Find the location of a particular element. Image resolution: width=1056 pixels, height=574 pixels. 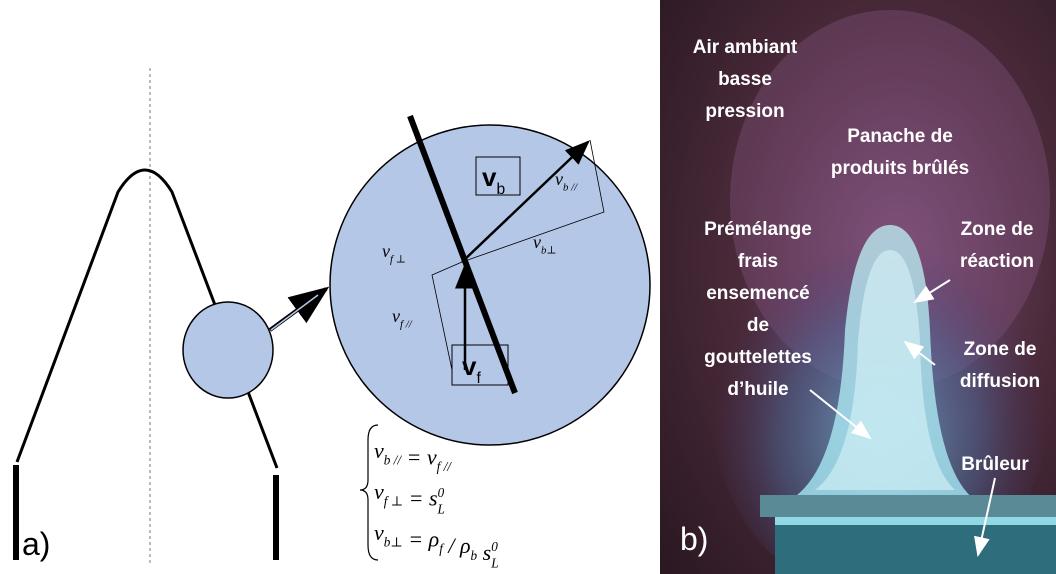

photo-label: frais is located at coordinates (758, 261).